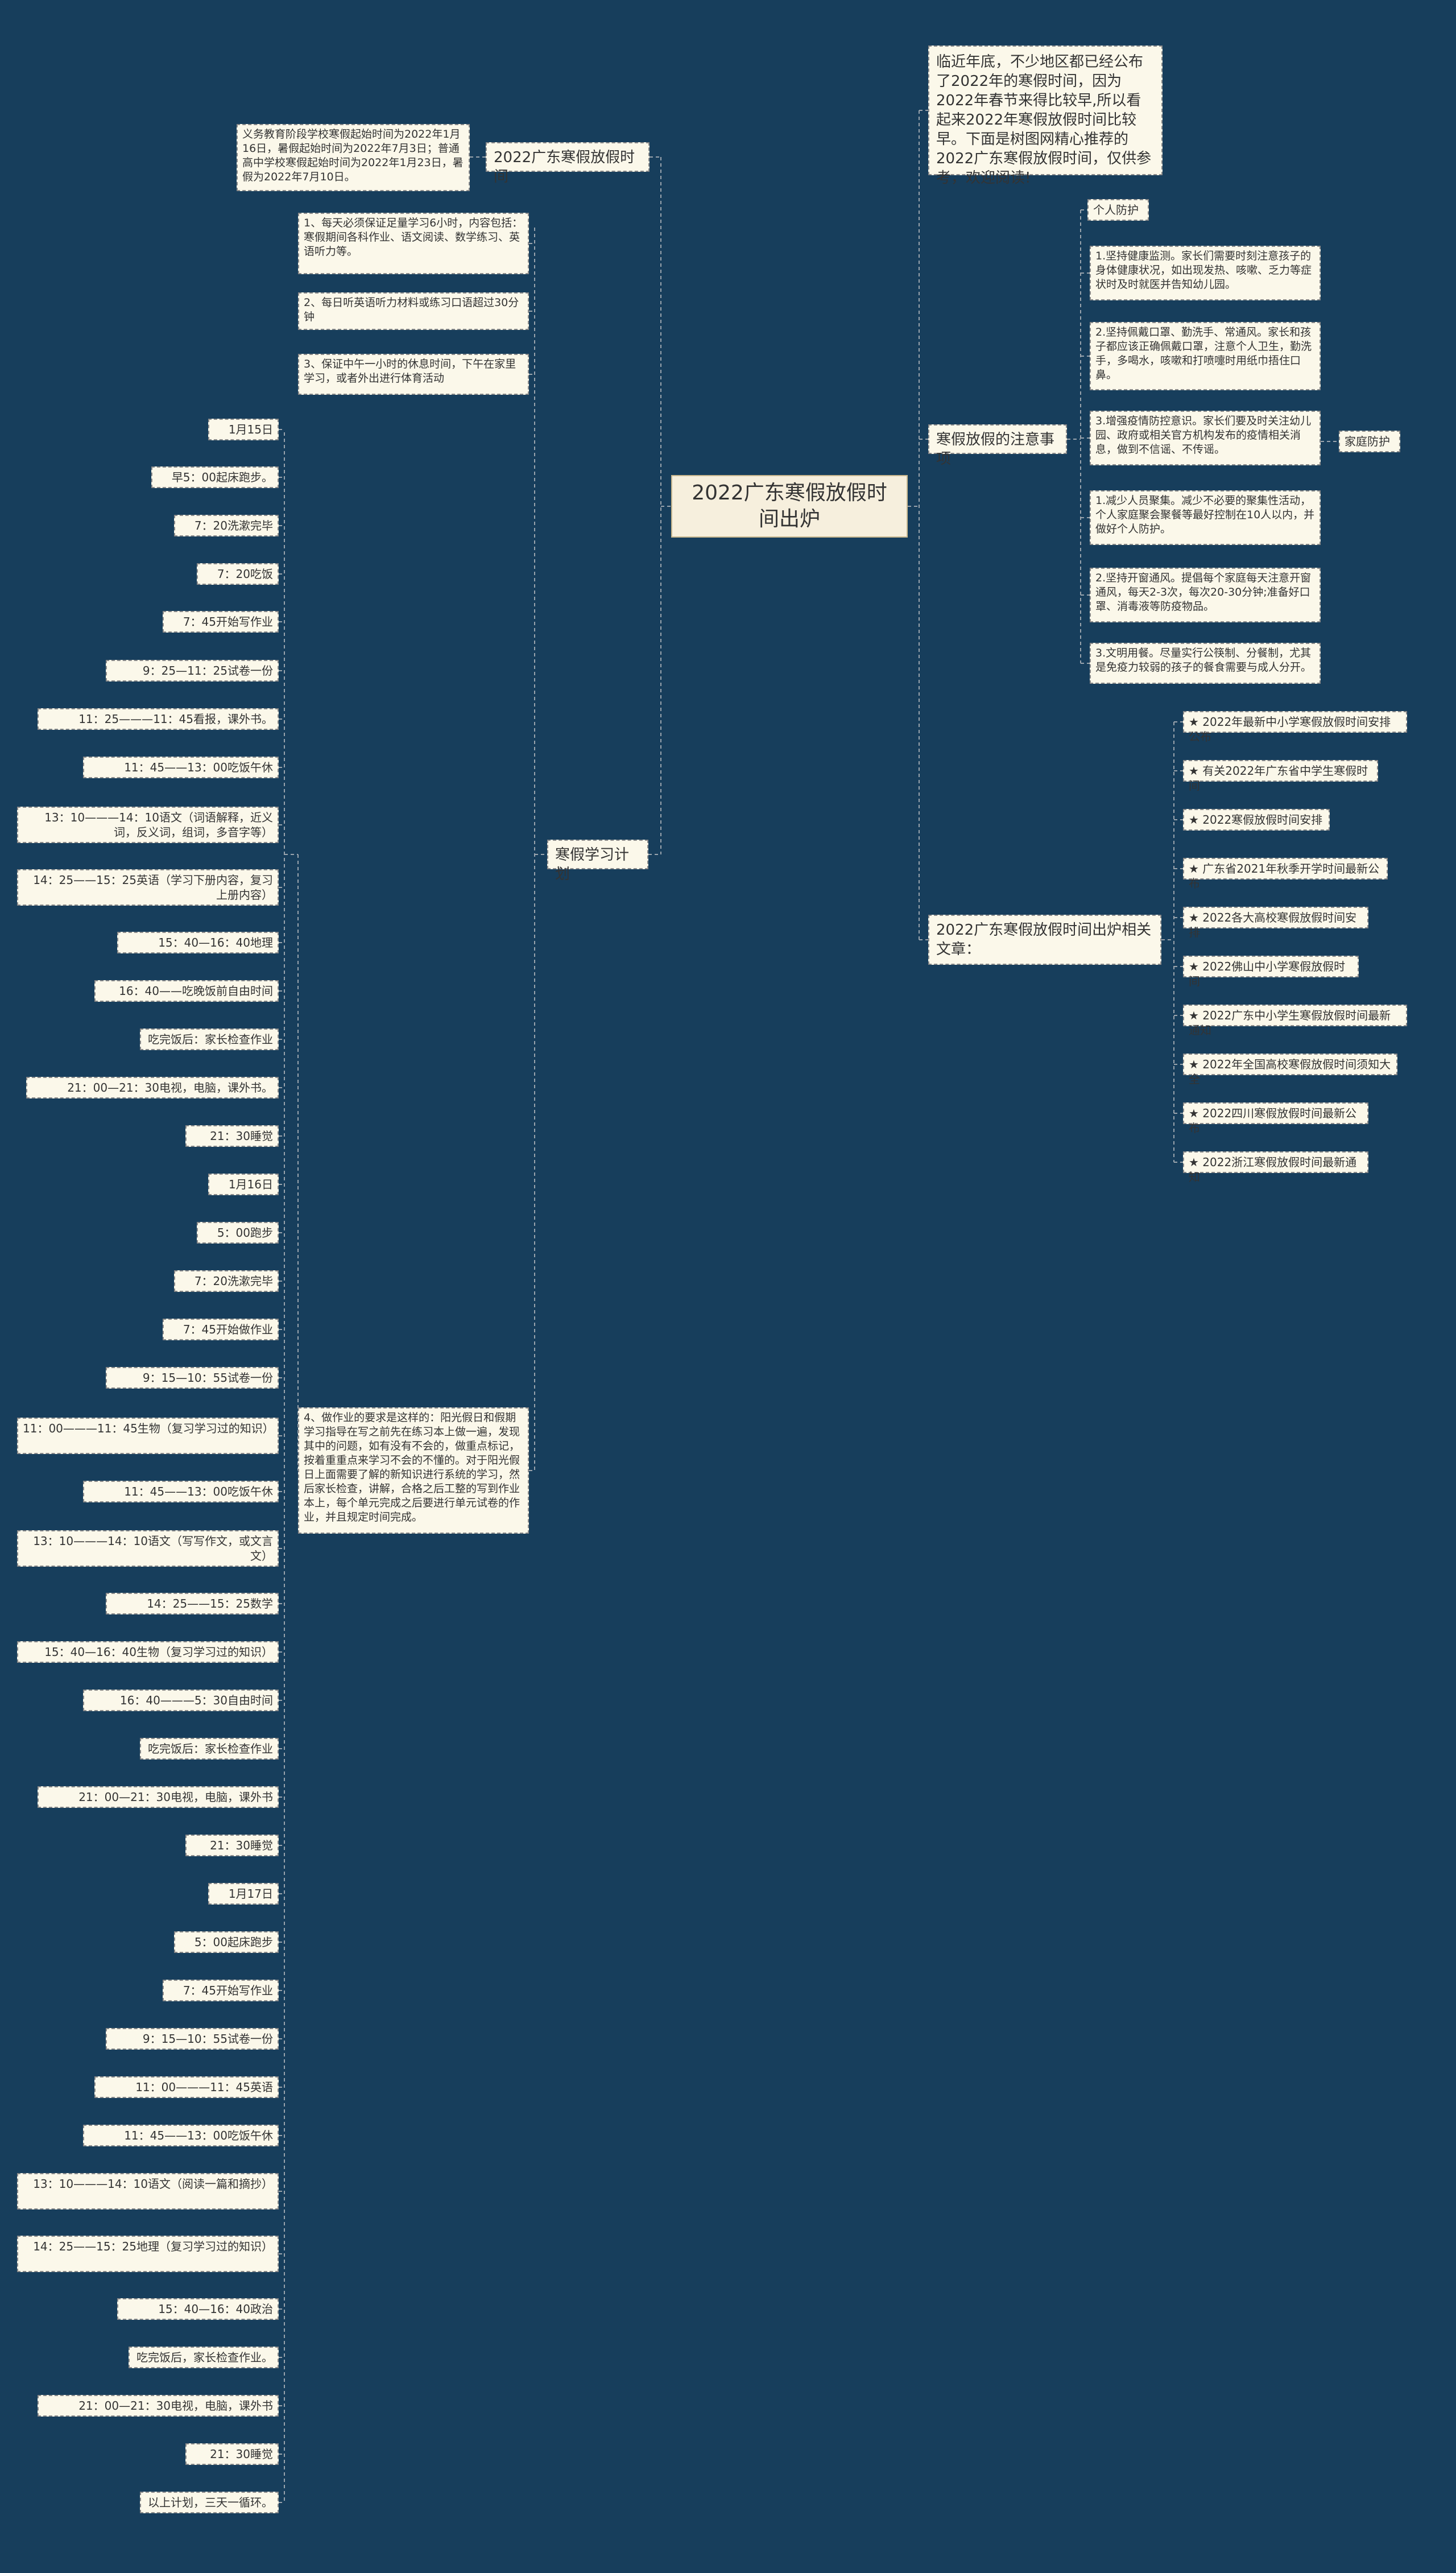 The height and width of the screenshot is (2573, 1456). What do you see at coordinates (1118, 210) in the screenshot?
I see `personal-protection-label: 个人防护` at bounding box center [1118, 210].